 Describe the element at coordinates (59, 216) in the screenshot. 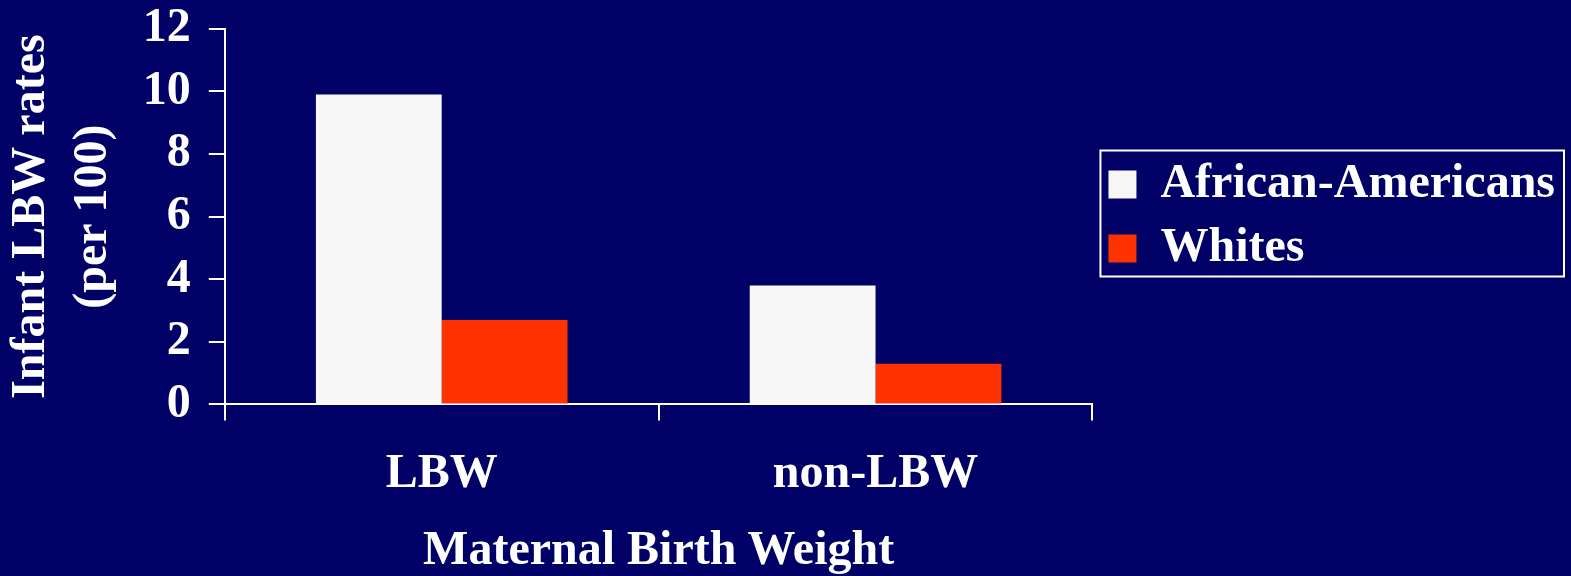

I see `y-axis-title: Infant LBW rates (per 100)` at that location.